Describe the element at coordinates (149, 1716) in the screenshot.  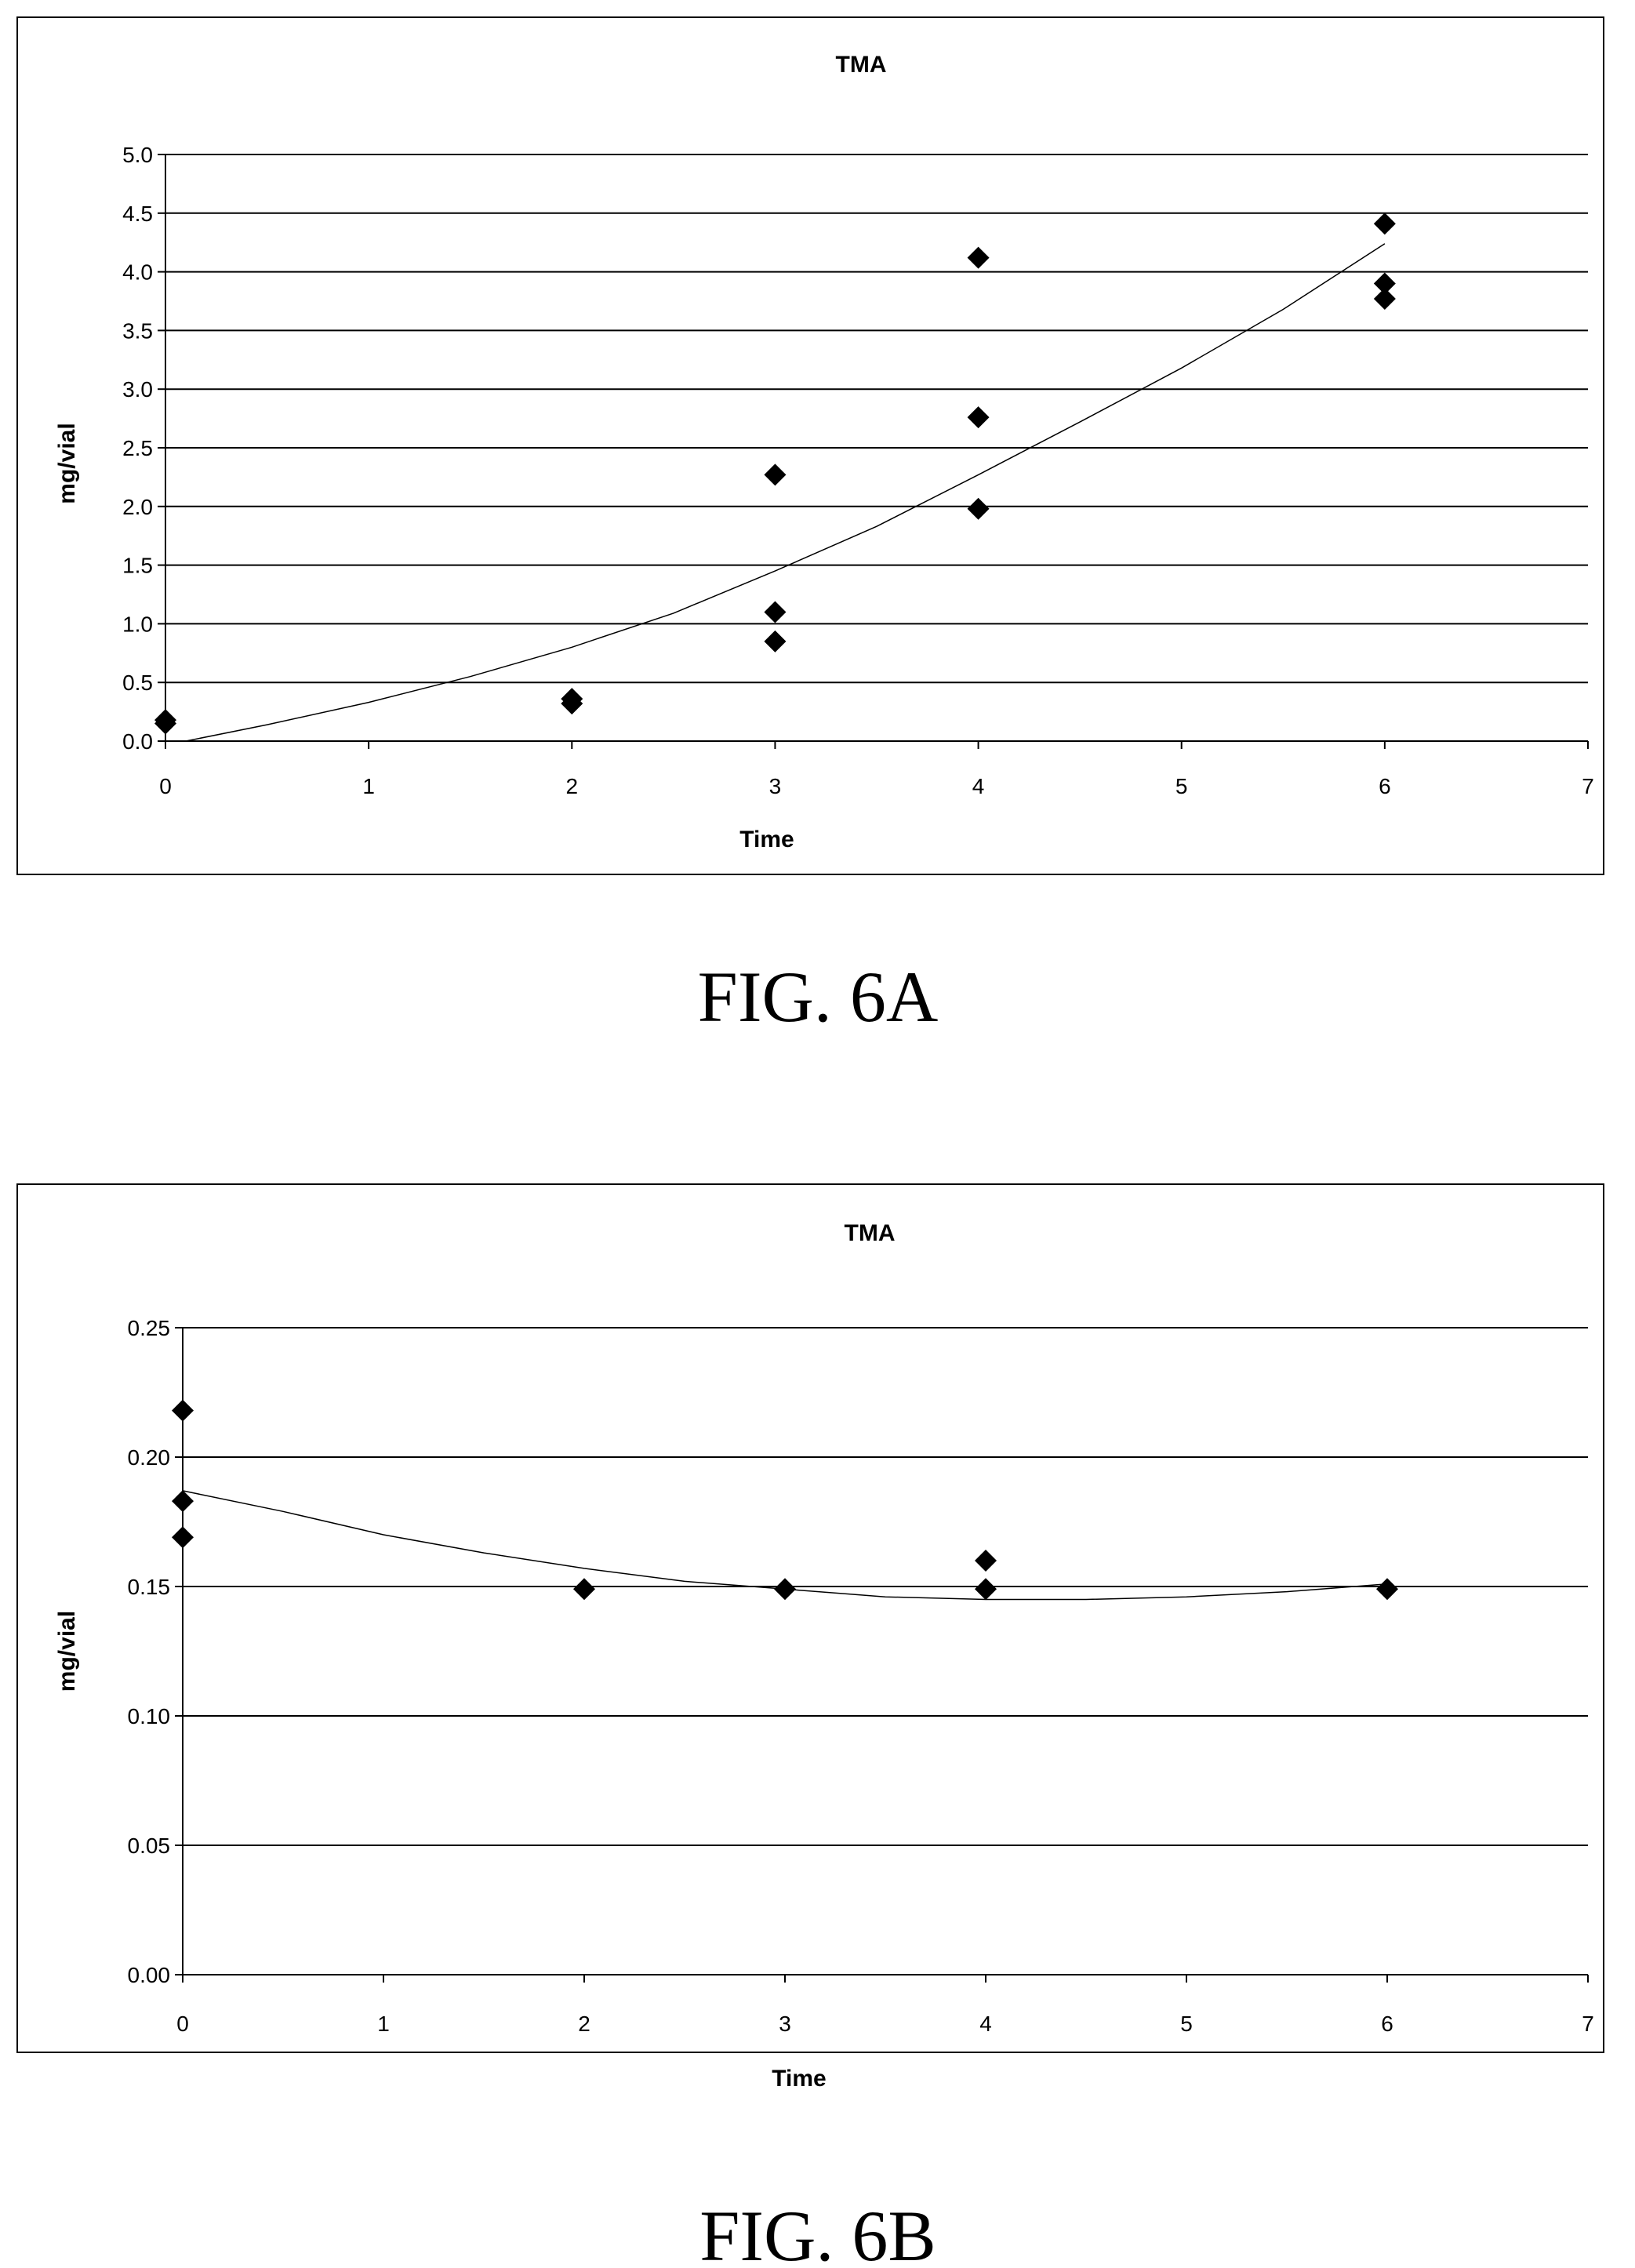
I see `y-tick-label: 0.10` at that location.